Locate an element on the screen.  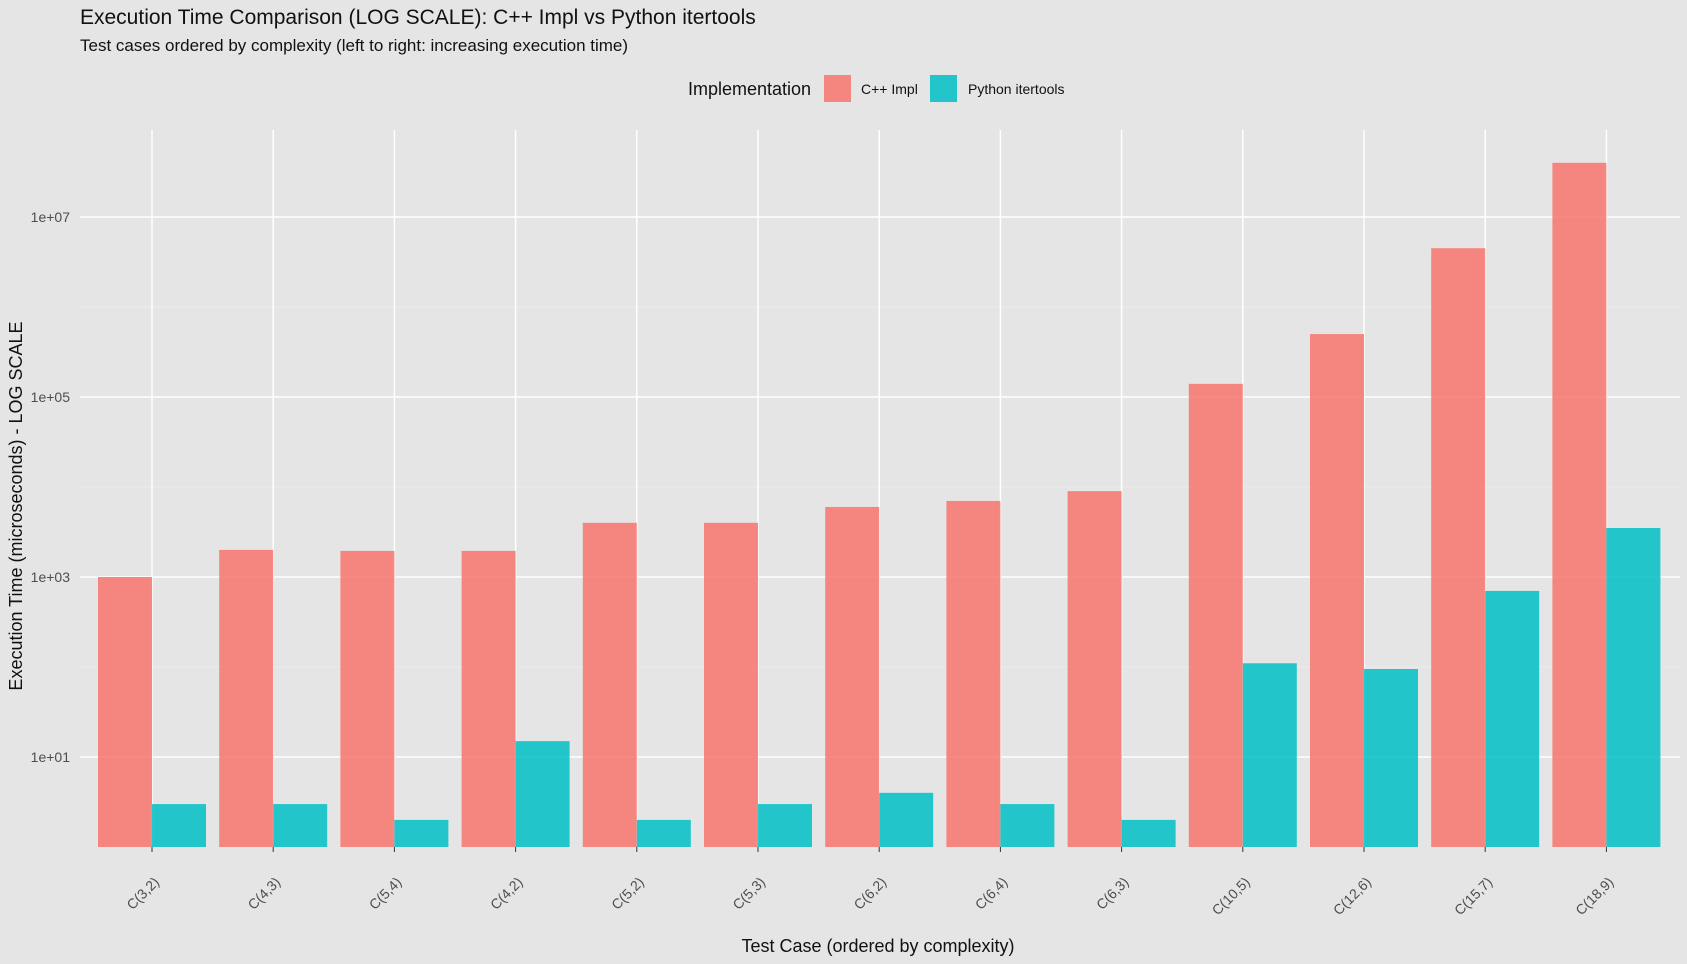
x-tick-label: C(5,2) is located at coordinates (627, 893).